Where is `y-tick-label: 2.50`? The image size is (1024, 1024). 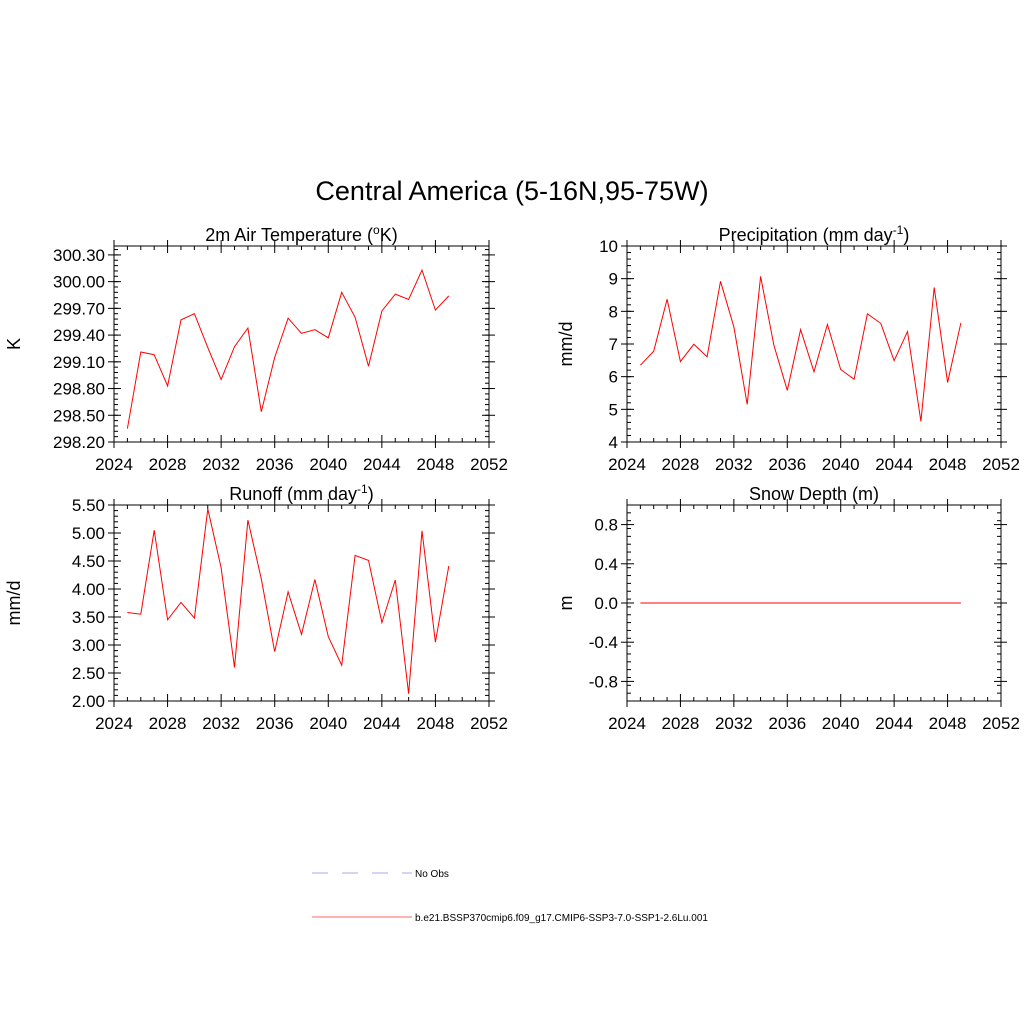 y-tick-label: 2.50 is located at coordinates (88, 673).